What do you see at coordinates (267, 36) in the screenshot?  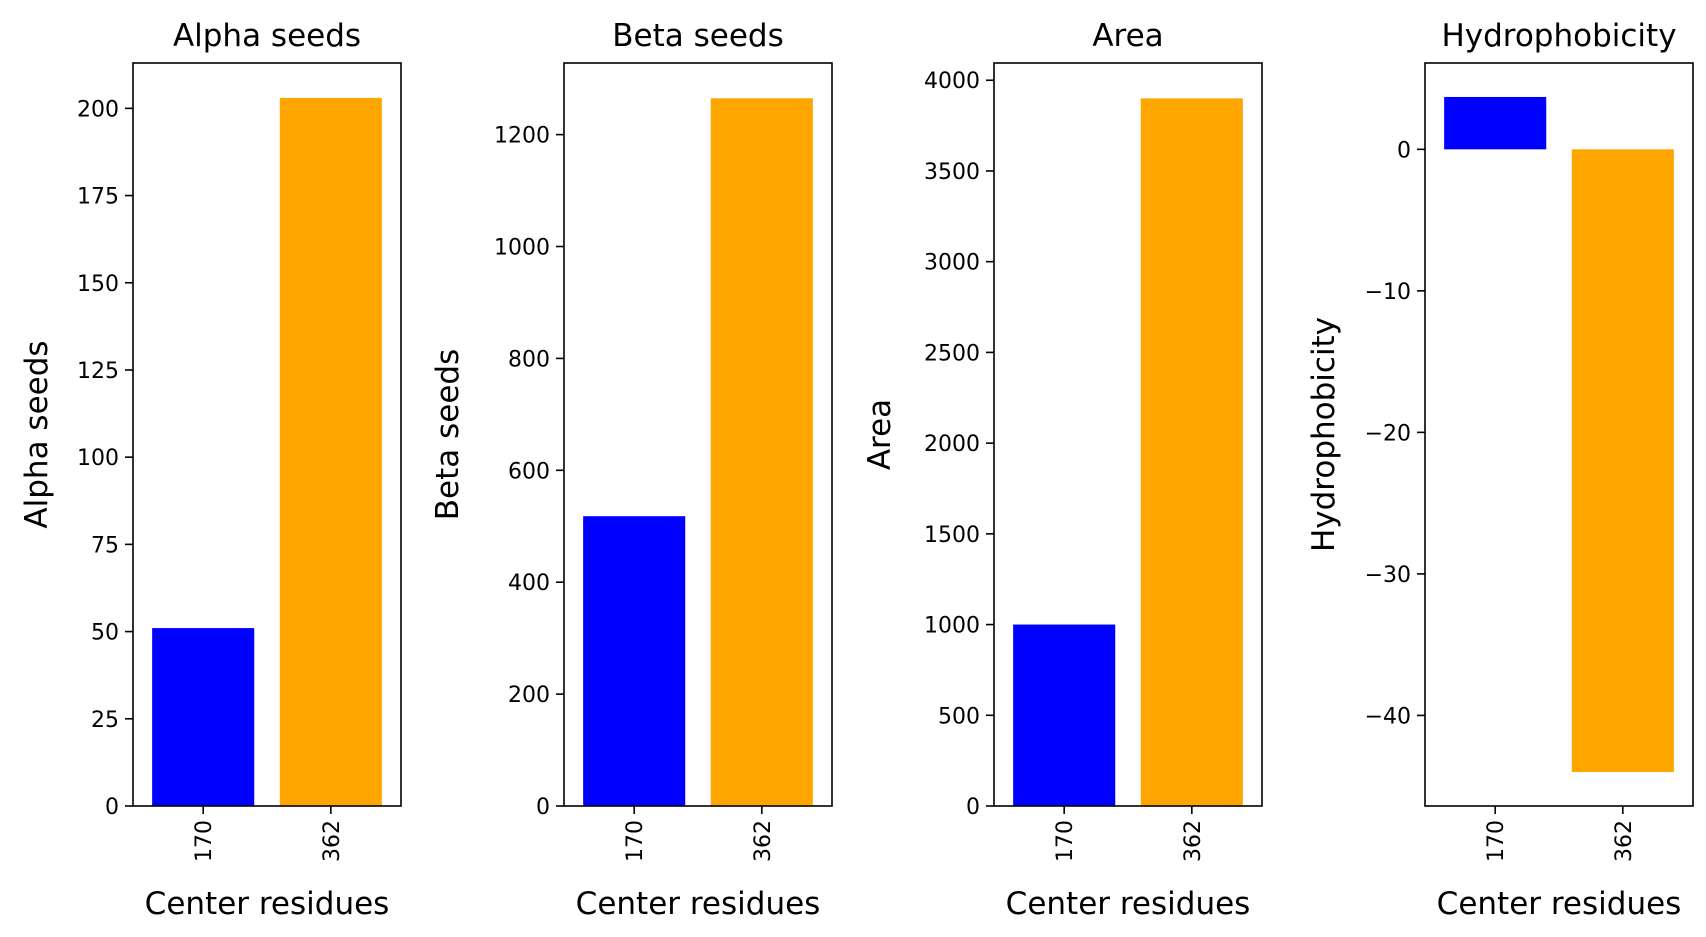 I see `panel-title: Alpha seeds` at bounding box center [267, 36].